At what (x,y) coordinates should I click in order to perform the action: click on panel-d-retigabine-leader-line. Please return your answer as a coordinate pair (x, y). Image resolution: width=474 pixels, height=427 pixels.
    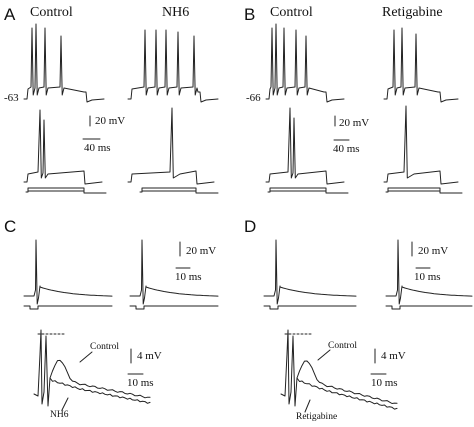
    Looking at the image, I should click on (307, 406).